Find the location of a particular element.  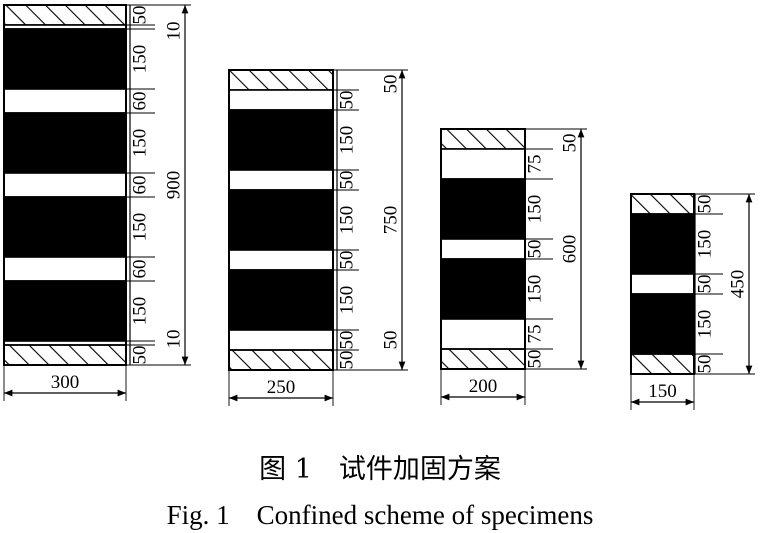

total-dimension-label: 450 is located at coordinates (738, 284).